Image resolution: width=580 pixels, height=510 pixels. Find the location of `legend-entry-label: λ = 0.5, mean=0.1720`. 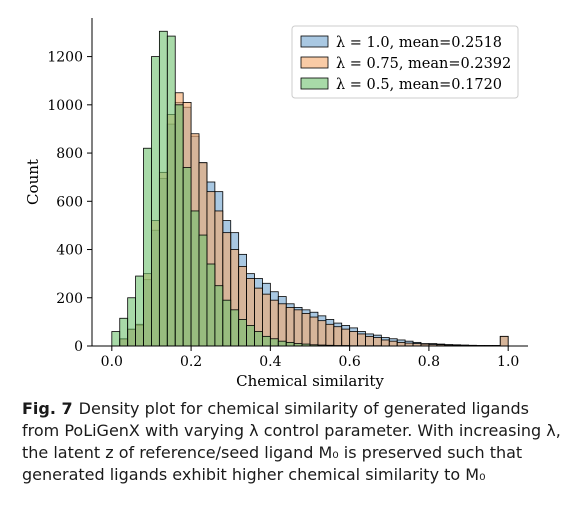

legend-entry-label: λ = 0.5, mean=0.1720 is located at coordinates (419, 85).